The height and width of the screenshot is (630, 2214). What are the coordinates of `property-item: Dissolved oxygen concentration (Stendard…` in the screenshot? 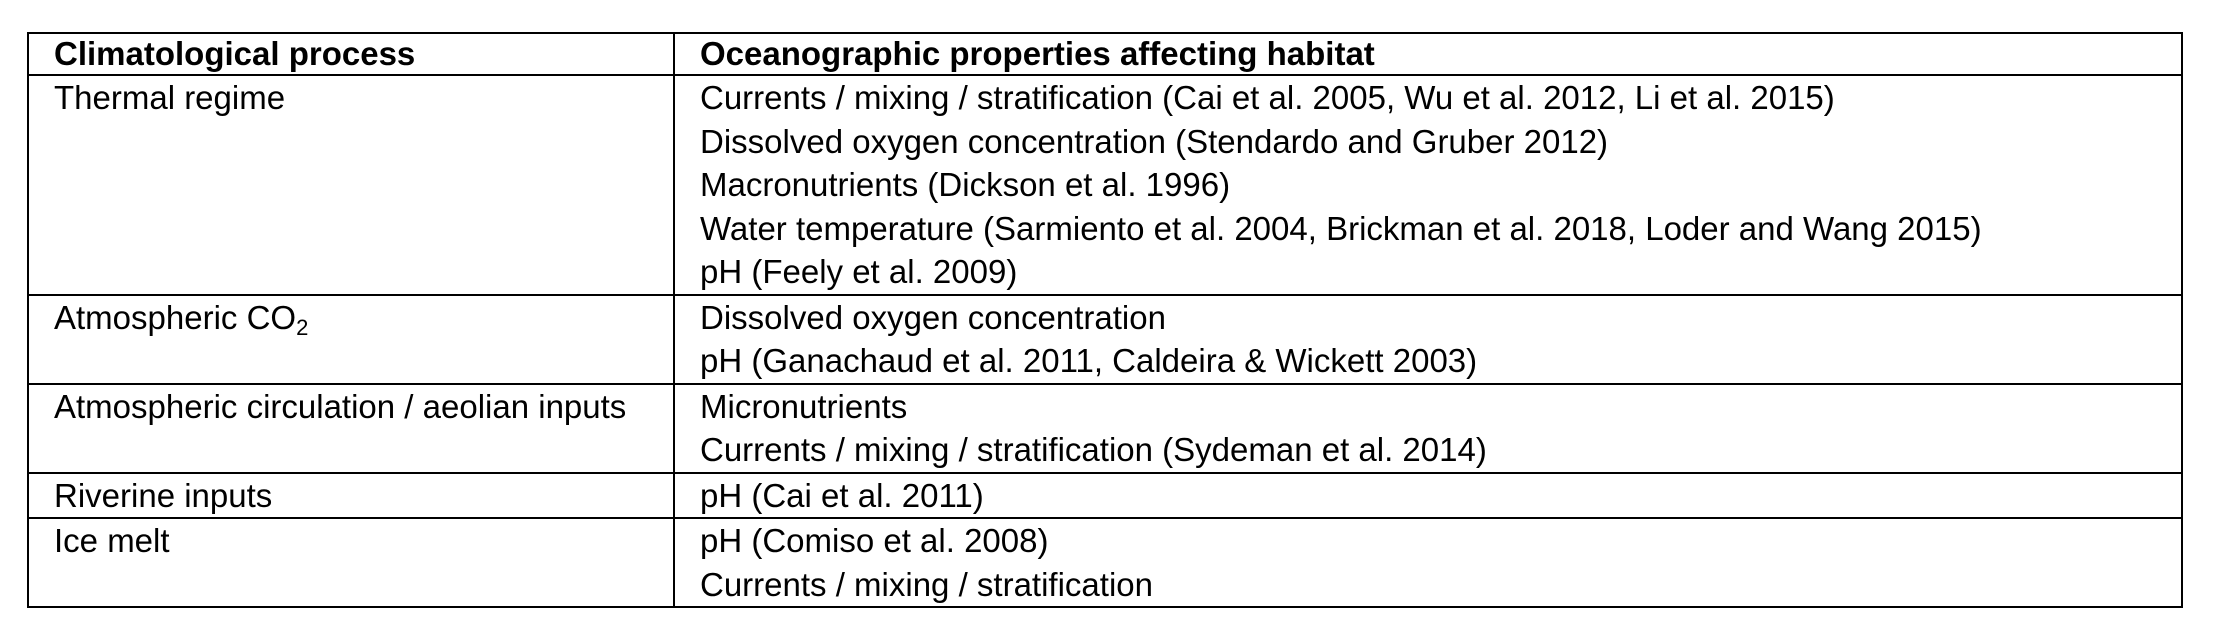 It's located at (1154, 141).